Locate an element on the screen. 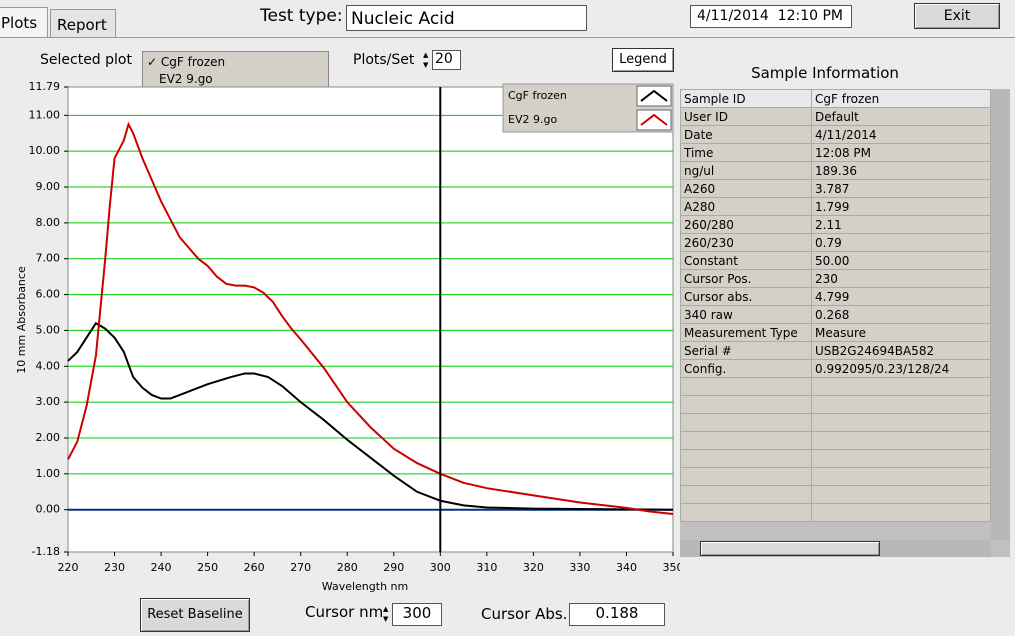 Image resolution: width=1015 pixels, height=636 pixels. legend: CgF frozen EV2 9.go is located at coordinates (588, 108).